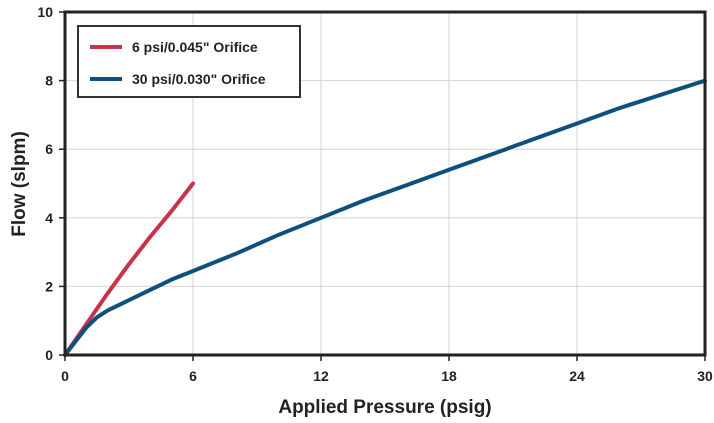  Describe the element at coordinates (65, 376) in the screenshot. I see `x-tick-label-0: 0` at that location.